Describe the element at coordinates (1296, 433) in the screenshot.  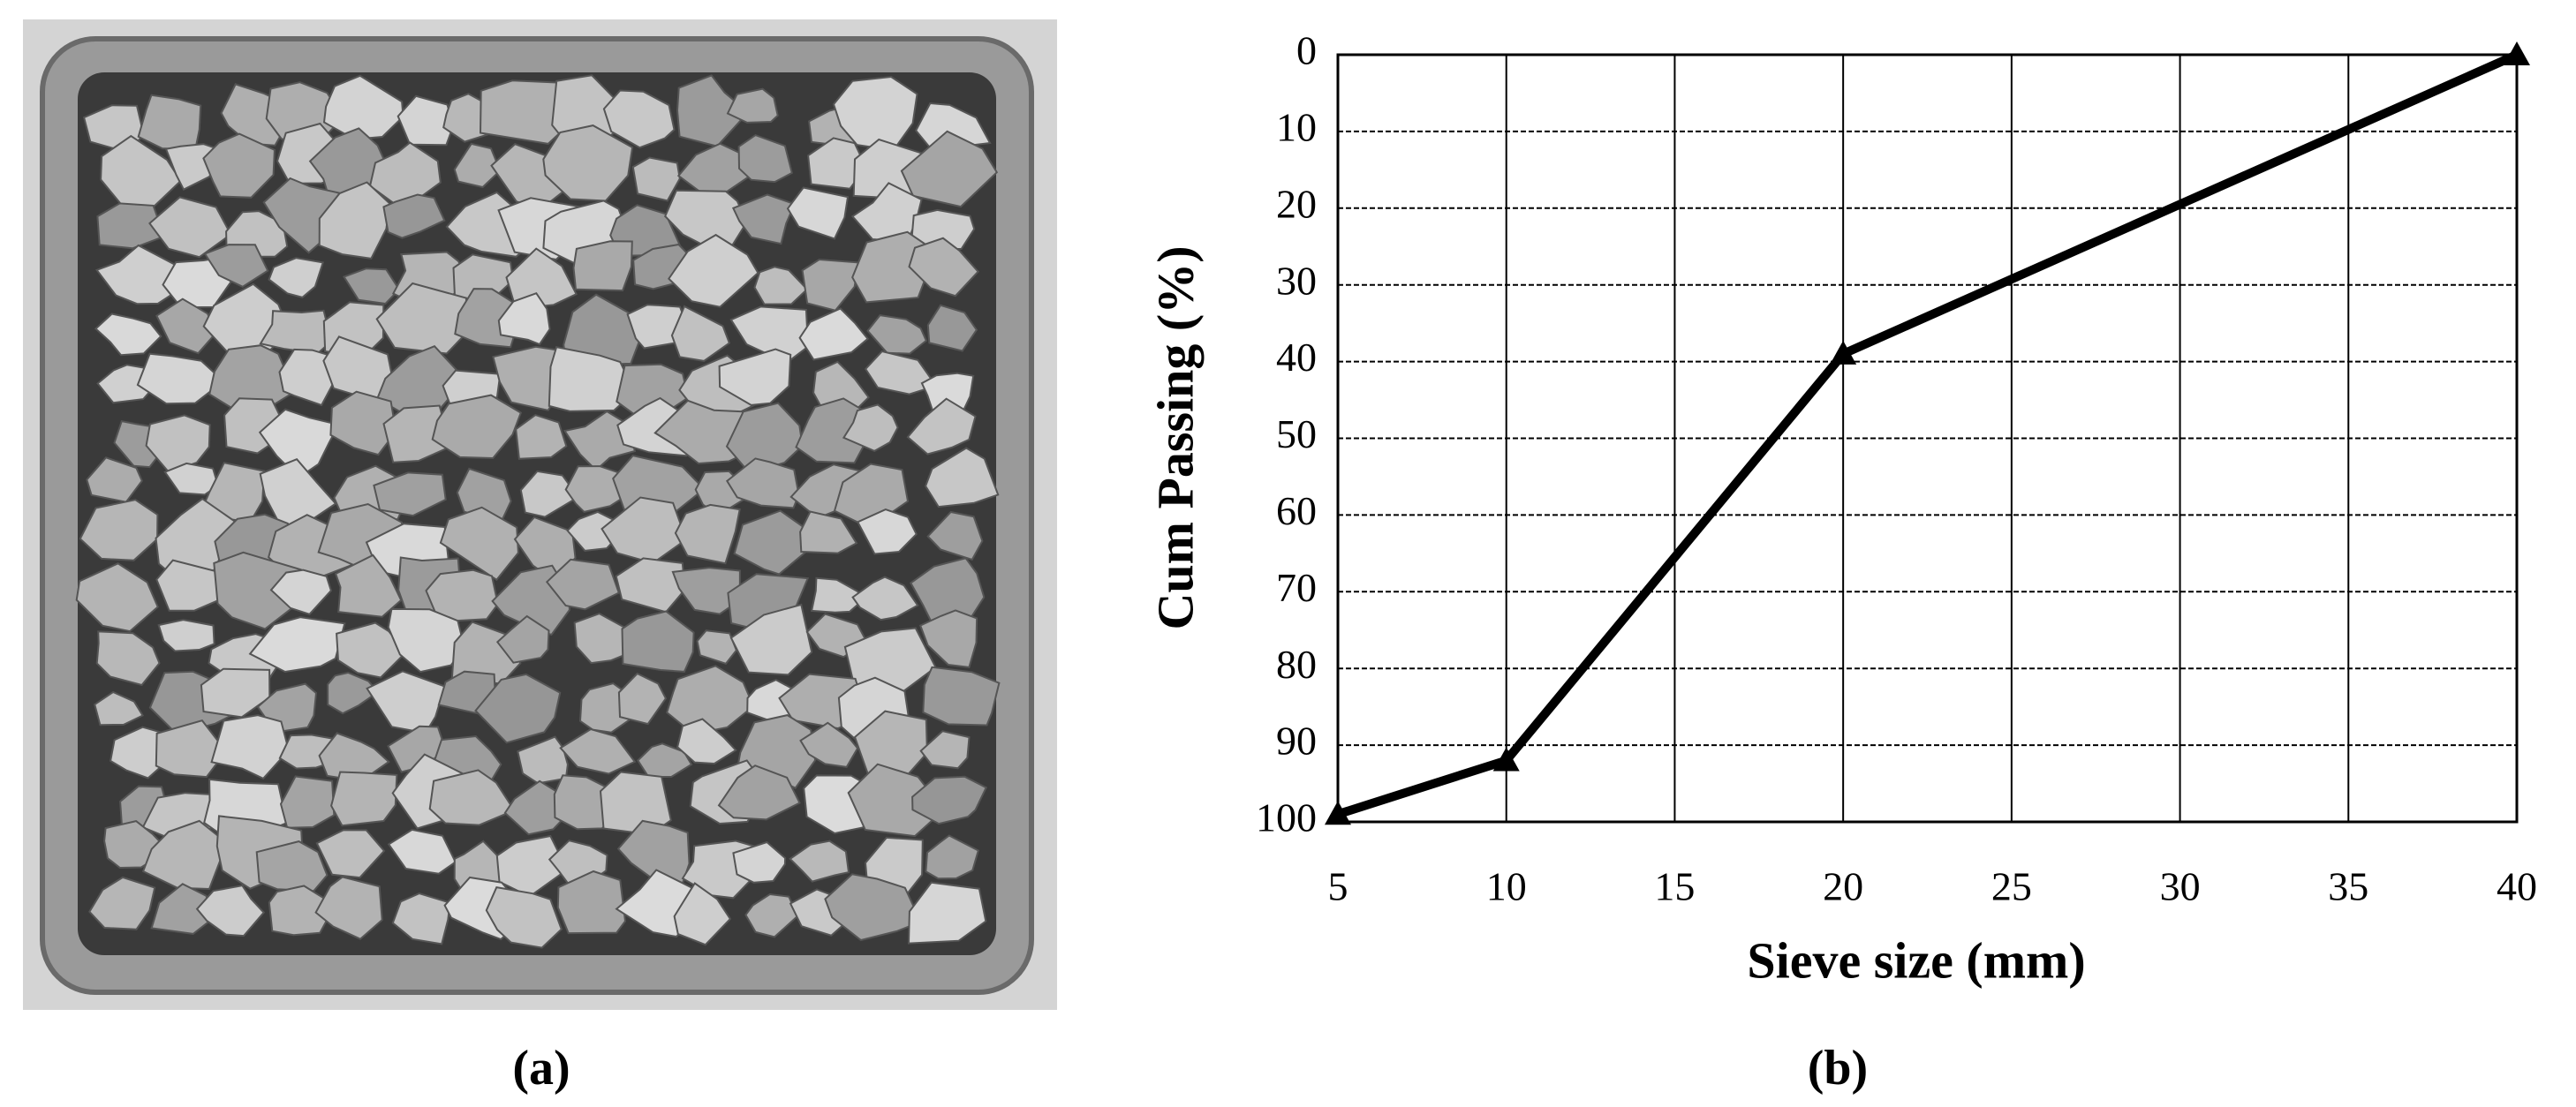
I see `y-tick-label: 50` at that location.